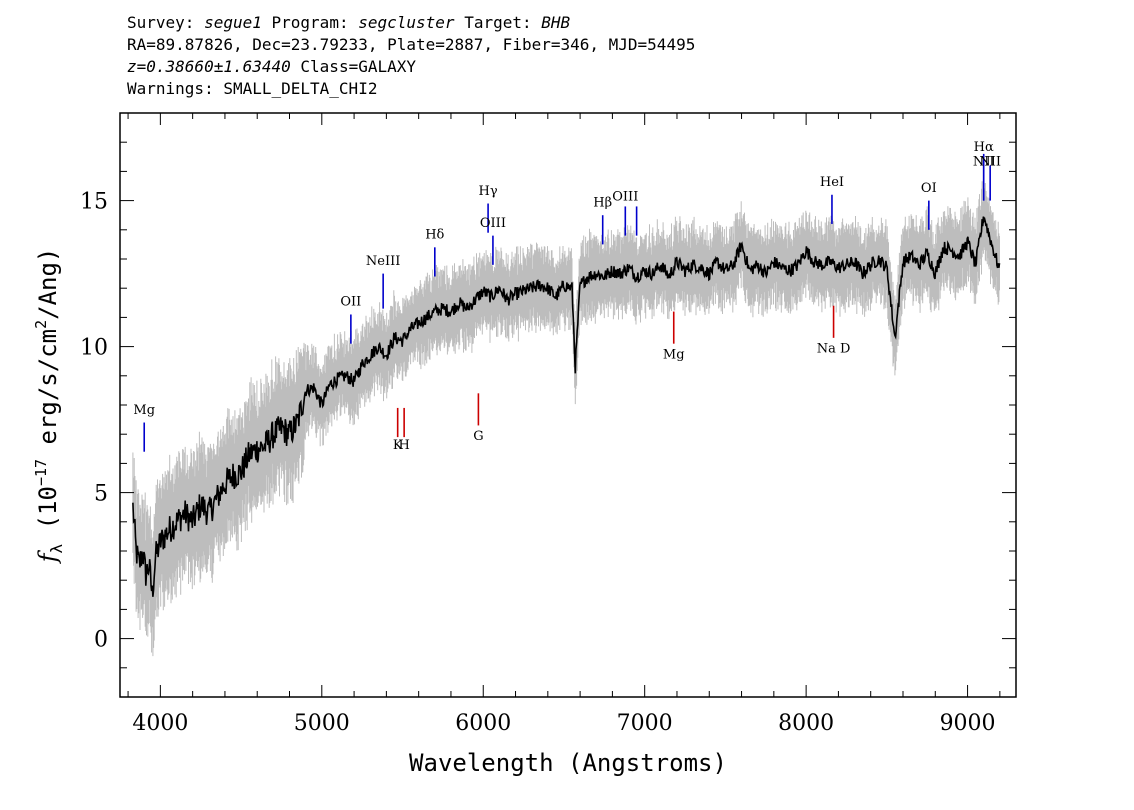 The height and width of the screenshot is (810, 1134). What do you see at coordinates (41, 472) in the screenshot?
I see `y-axis-title-exp: −17` at bounding box center [41, 472].